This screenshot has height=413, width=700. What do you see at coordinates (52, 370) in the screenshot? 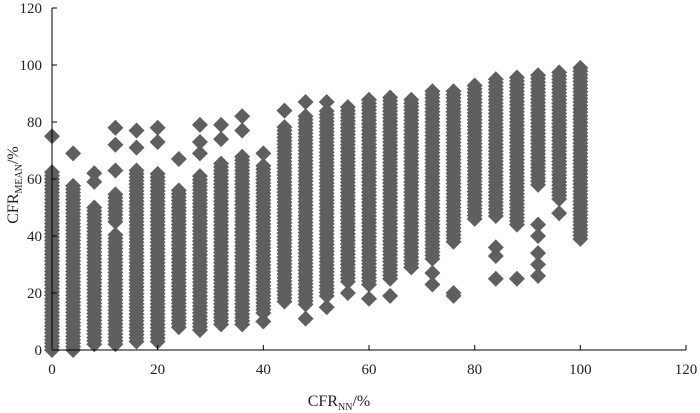
I see `x-tick-label: 0` at bounding box center [52, 370].